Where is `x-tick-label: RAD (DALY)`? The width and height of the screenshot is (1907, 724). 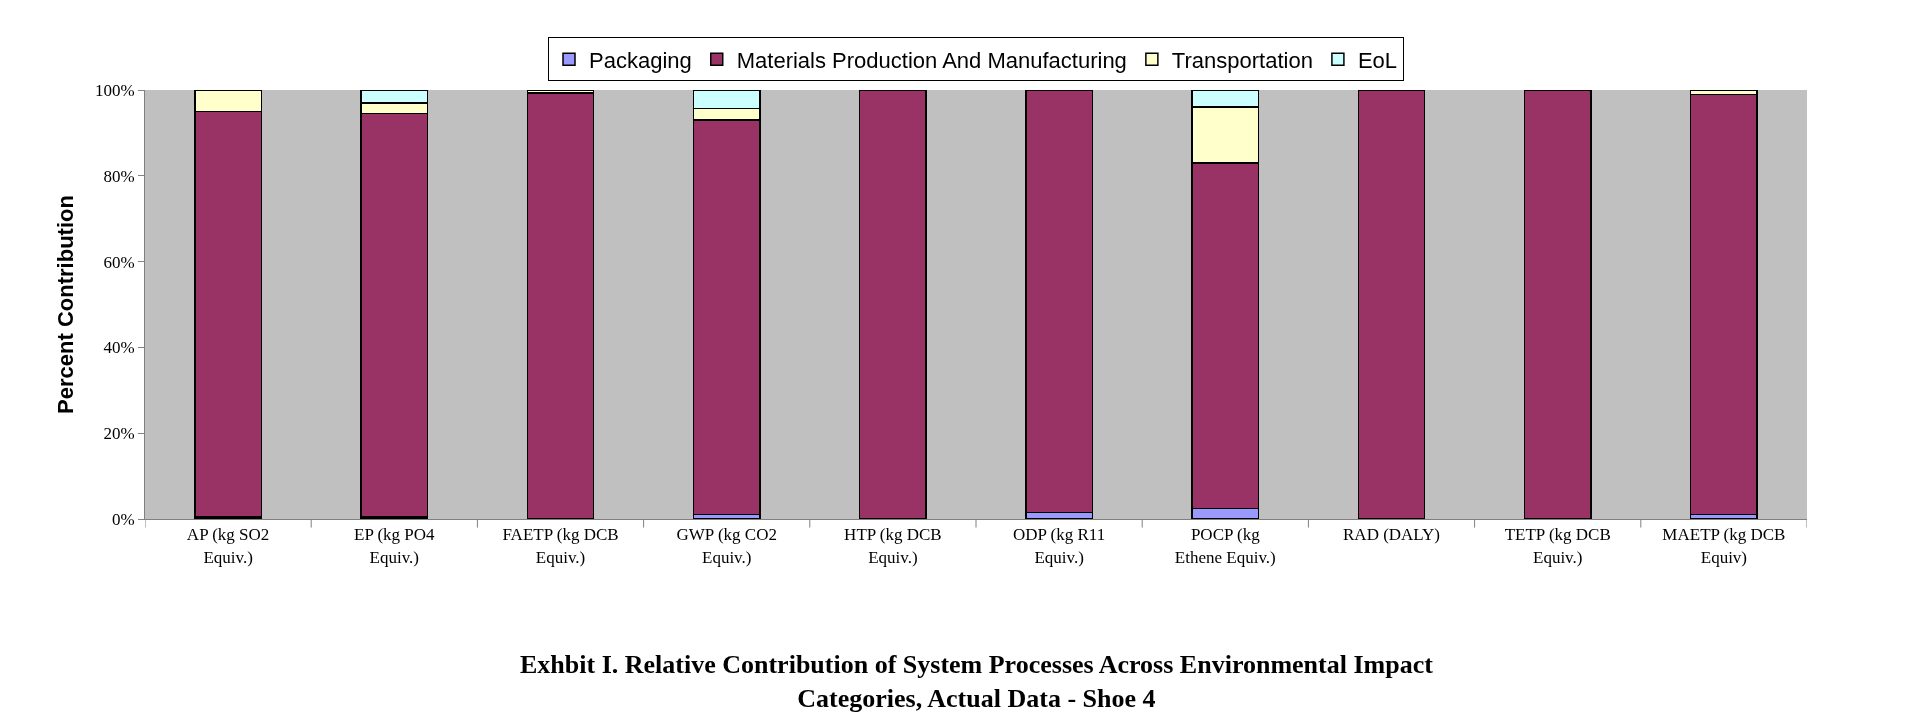
x-tick-label: RAD (DALY) is located at coordinates (1391, 535).